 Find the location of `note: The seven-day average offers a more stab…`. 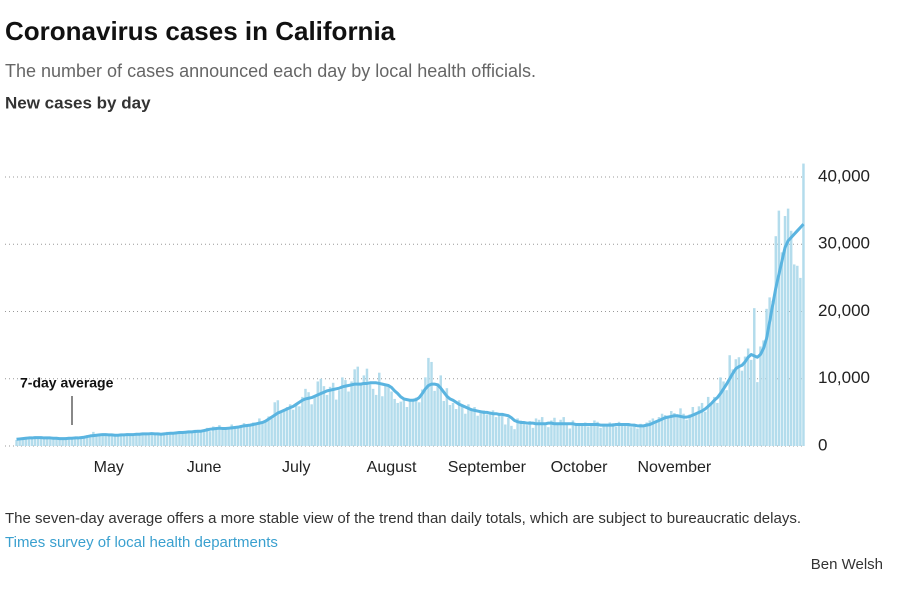

note: The seven-day average offers a more stab… is located at coordinates (403, 518).